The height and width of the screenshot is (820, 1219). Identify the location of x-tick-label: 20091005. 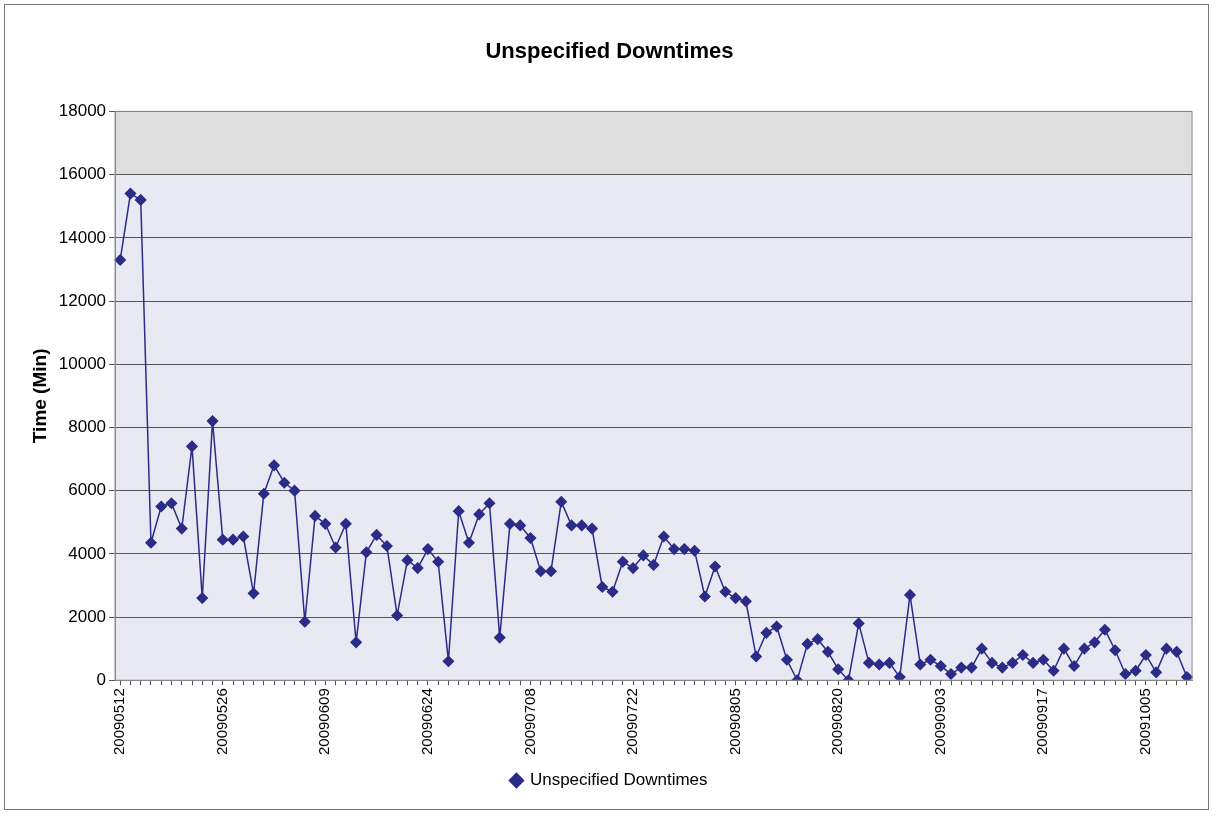
(1145, 722).